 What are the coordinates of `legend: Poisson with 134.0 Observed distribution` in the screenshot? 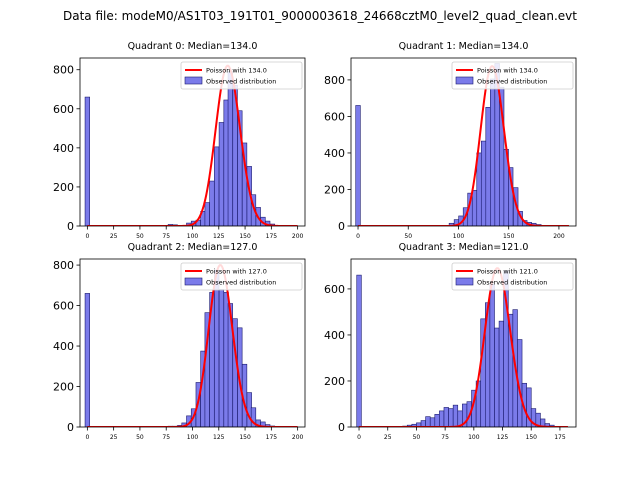 It's located at (512, 75).